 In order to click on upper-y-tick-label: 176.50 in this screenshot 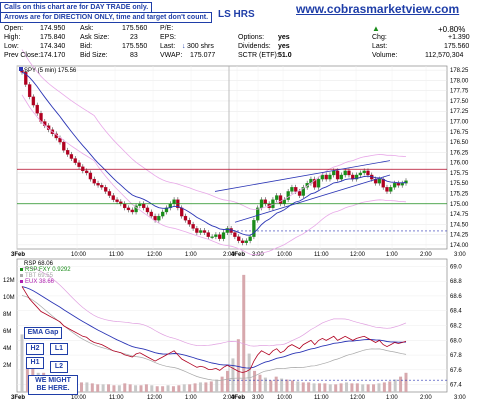, I will do `click(459, 143)`.